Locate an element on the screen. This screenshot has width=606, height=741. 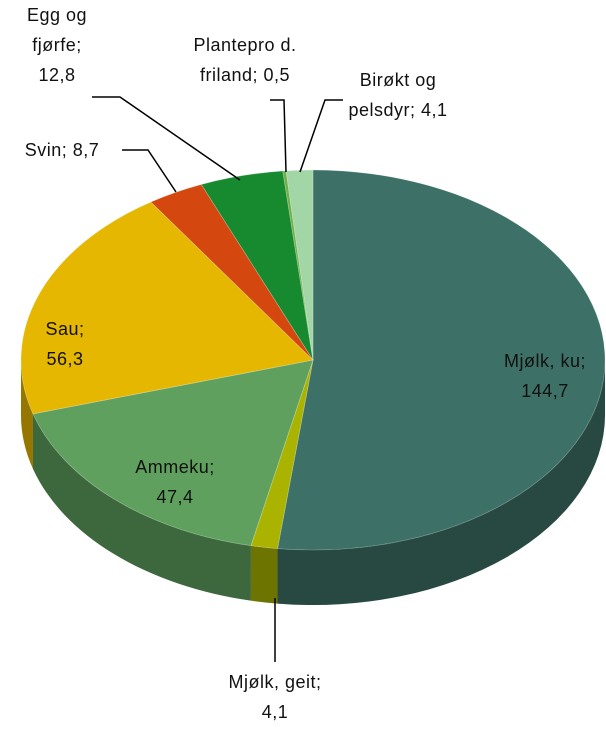
data-label: Mjølk, ku; 144,7 is located at coordinates (544, 376).